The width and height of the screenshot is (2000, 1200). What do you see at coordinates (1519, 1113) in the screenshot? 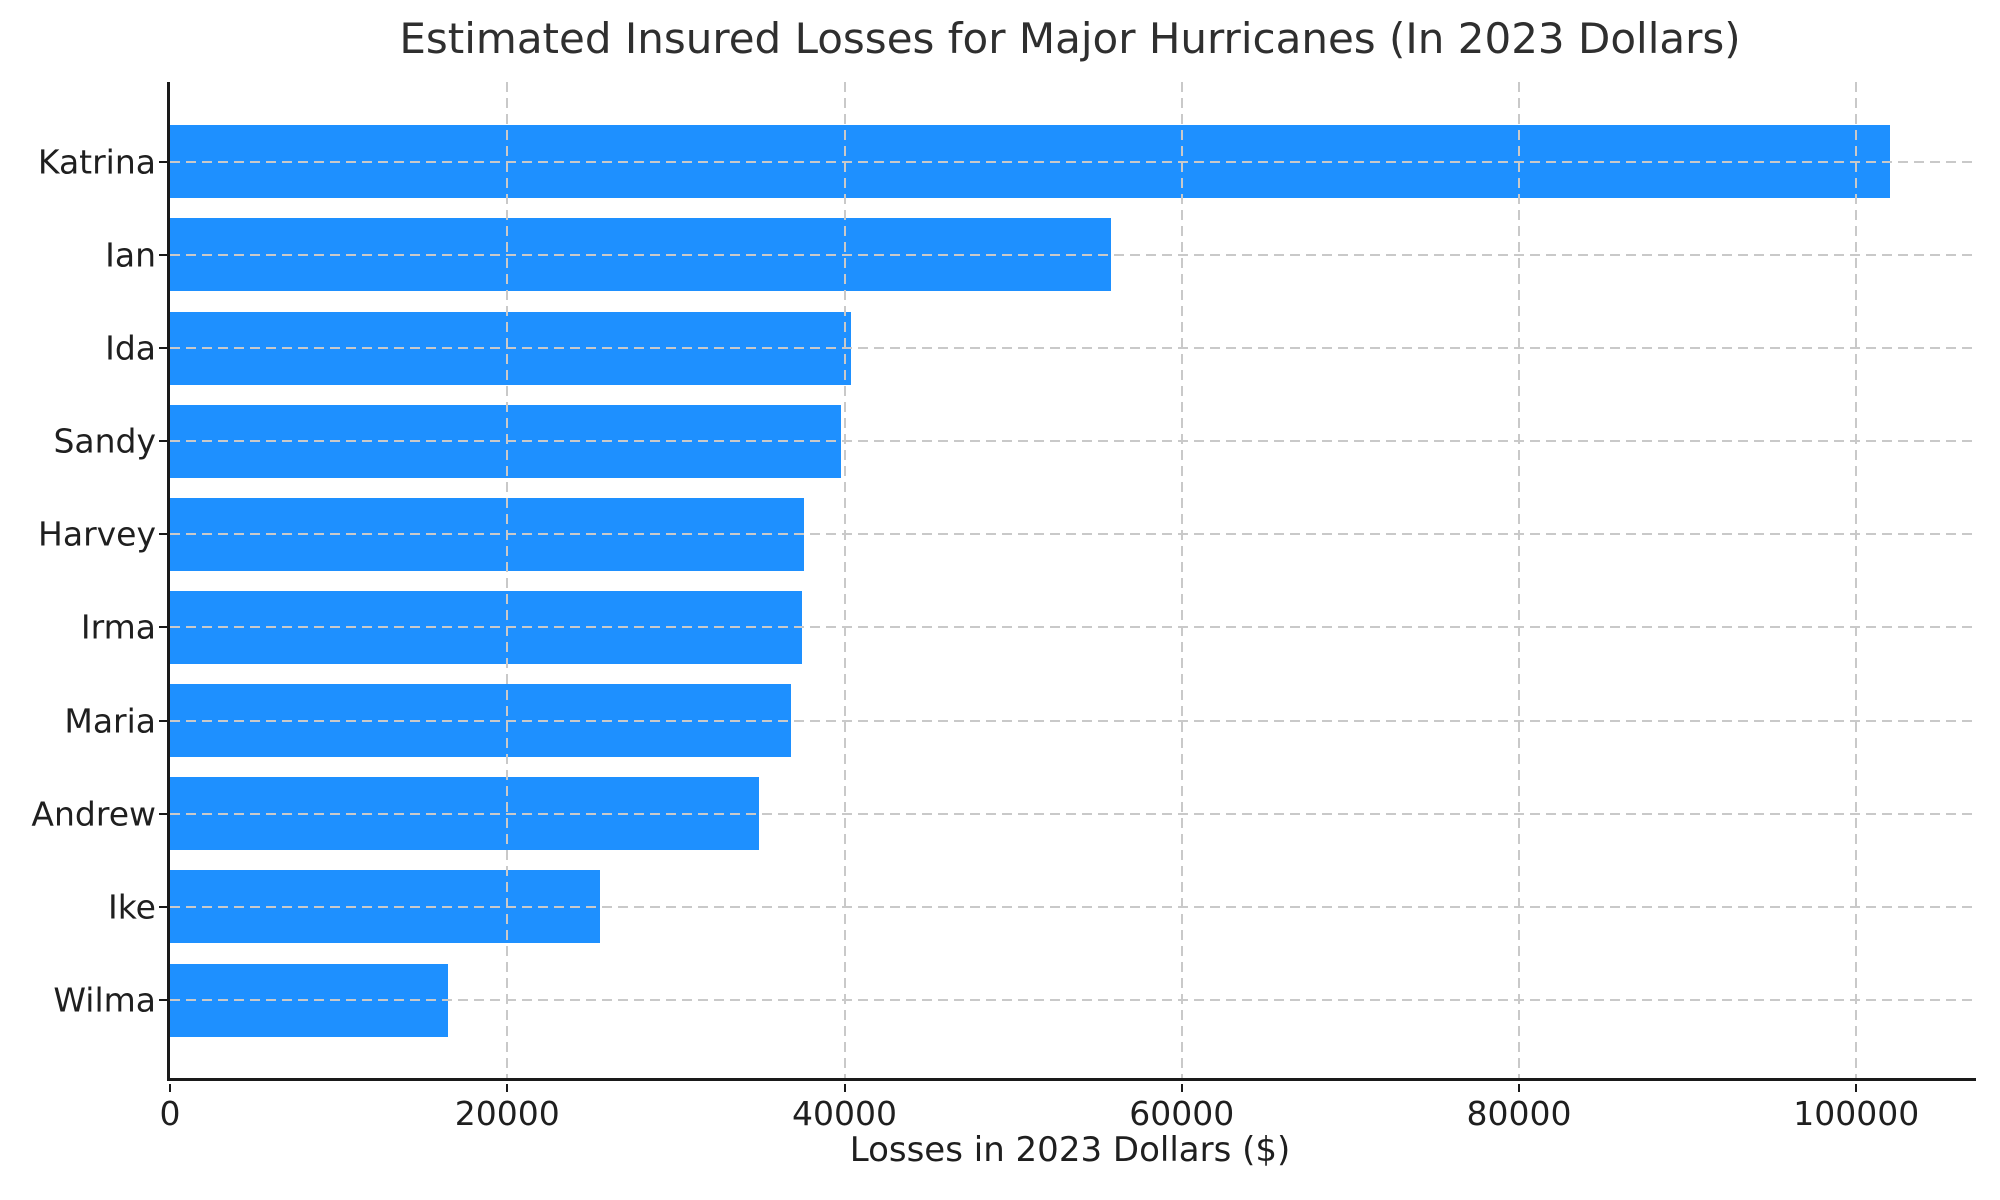
I see `x-tick-label-80000: 80000` at bounding box center [1519, 1113].